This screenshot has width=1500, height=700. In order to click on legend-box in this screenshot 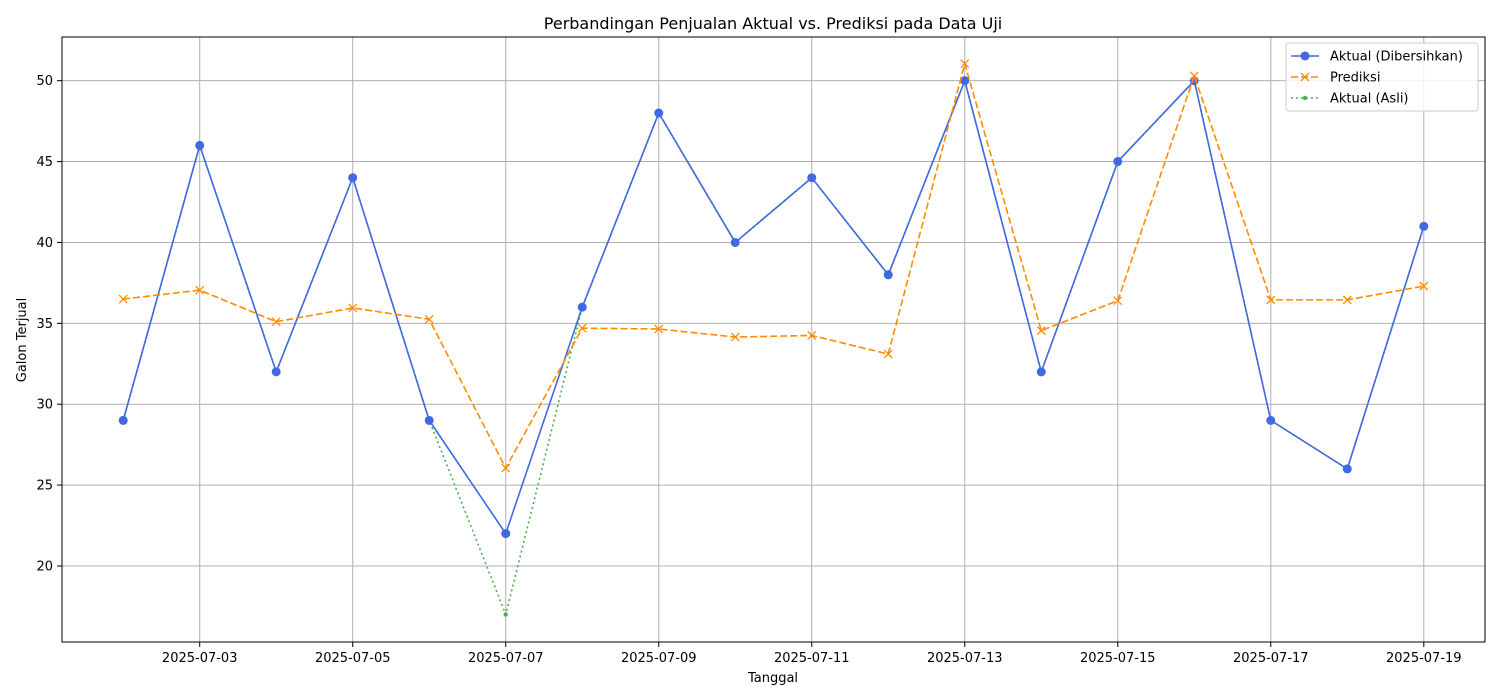, I will do `click(1382, 77)`.